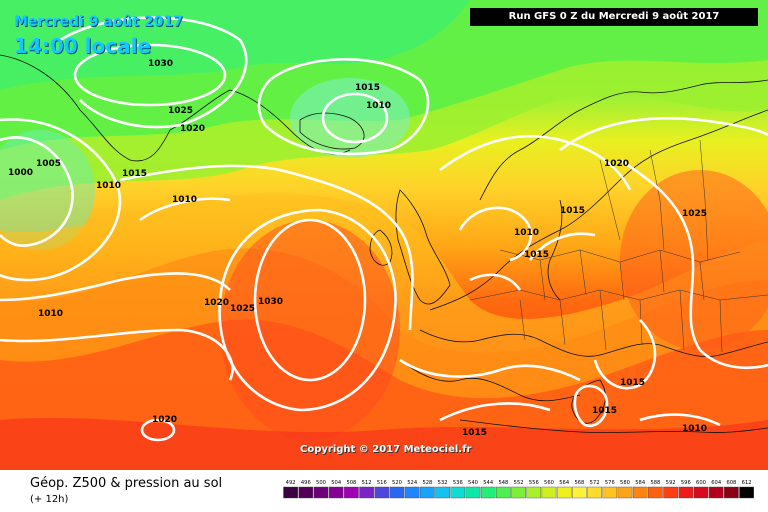 The height and width of the screenshot is (512, 768). Describe the element at coordinates (716, 483) in the screenshot. I see `legend-tick-label: 604` at that location.